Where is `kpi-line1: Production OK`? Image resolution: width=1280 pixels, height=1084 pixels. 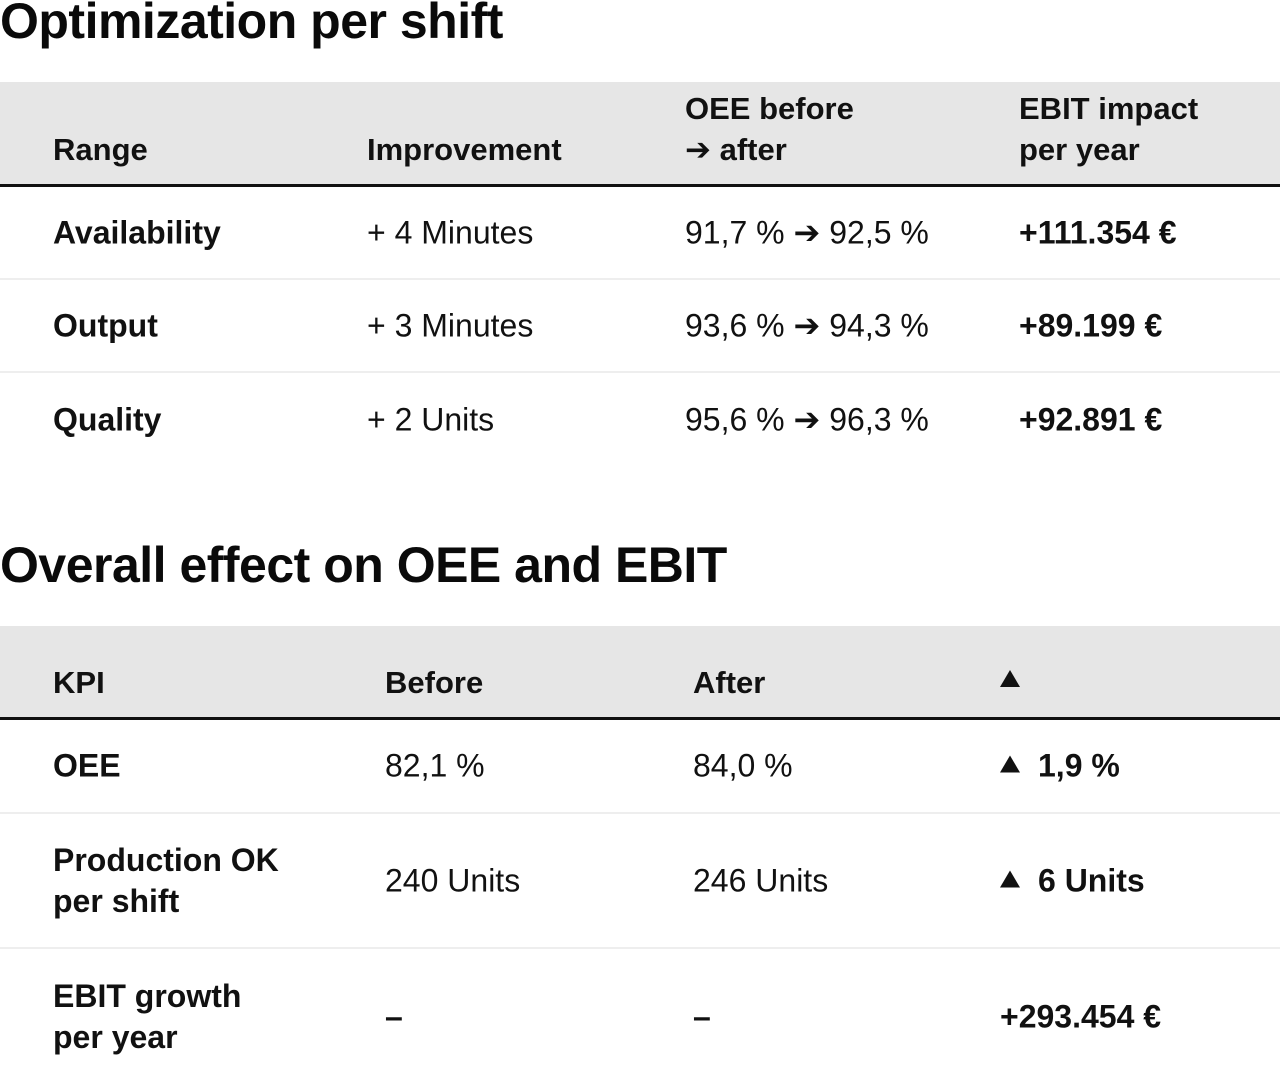
kpi-line1: Production OK is located at coordinates (166, 859).